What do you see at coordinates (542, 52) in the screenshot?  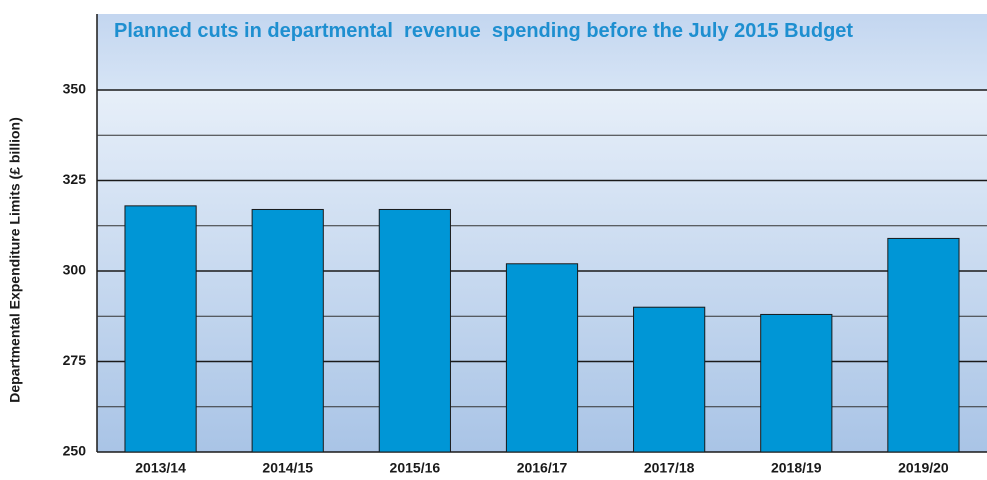 I see `title-band` at bounding box center [542, 52].